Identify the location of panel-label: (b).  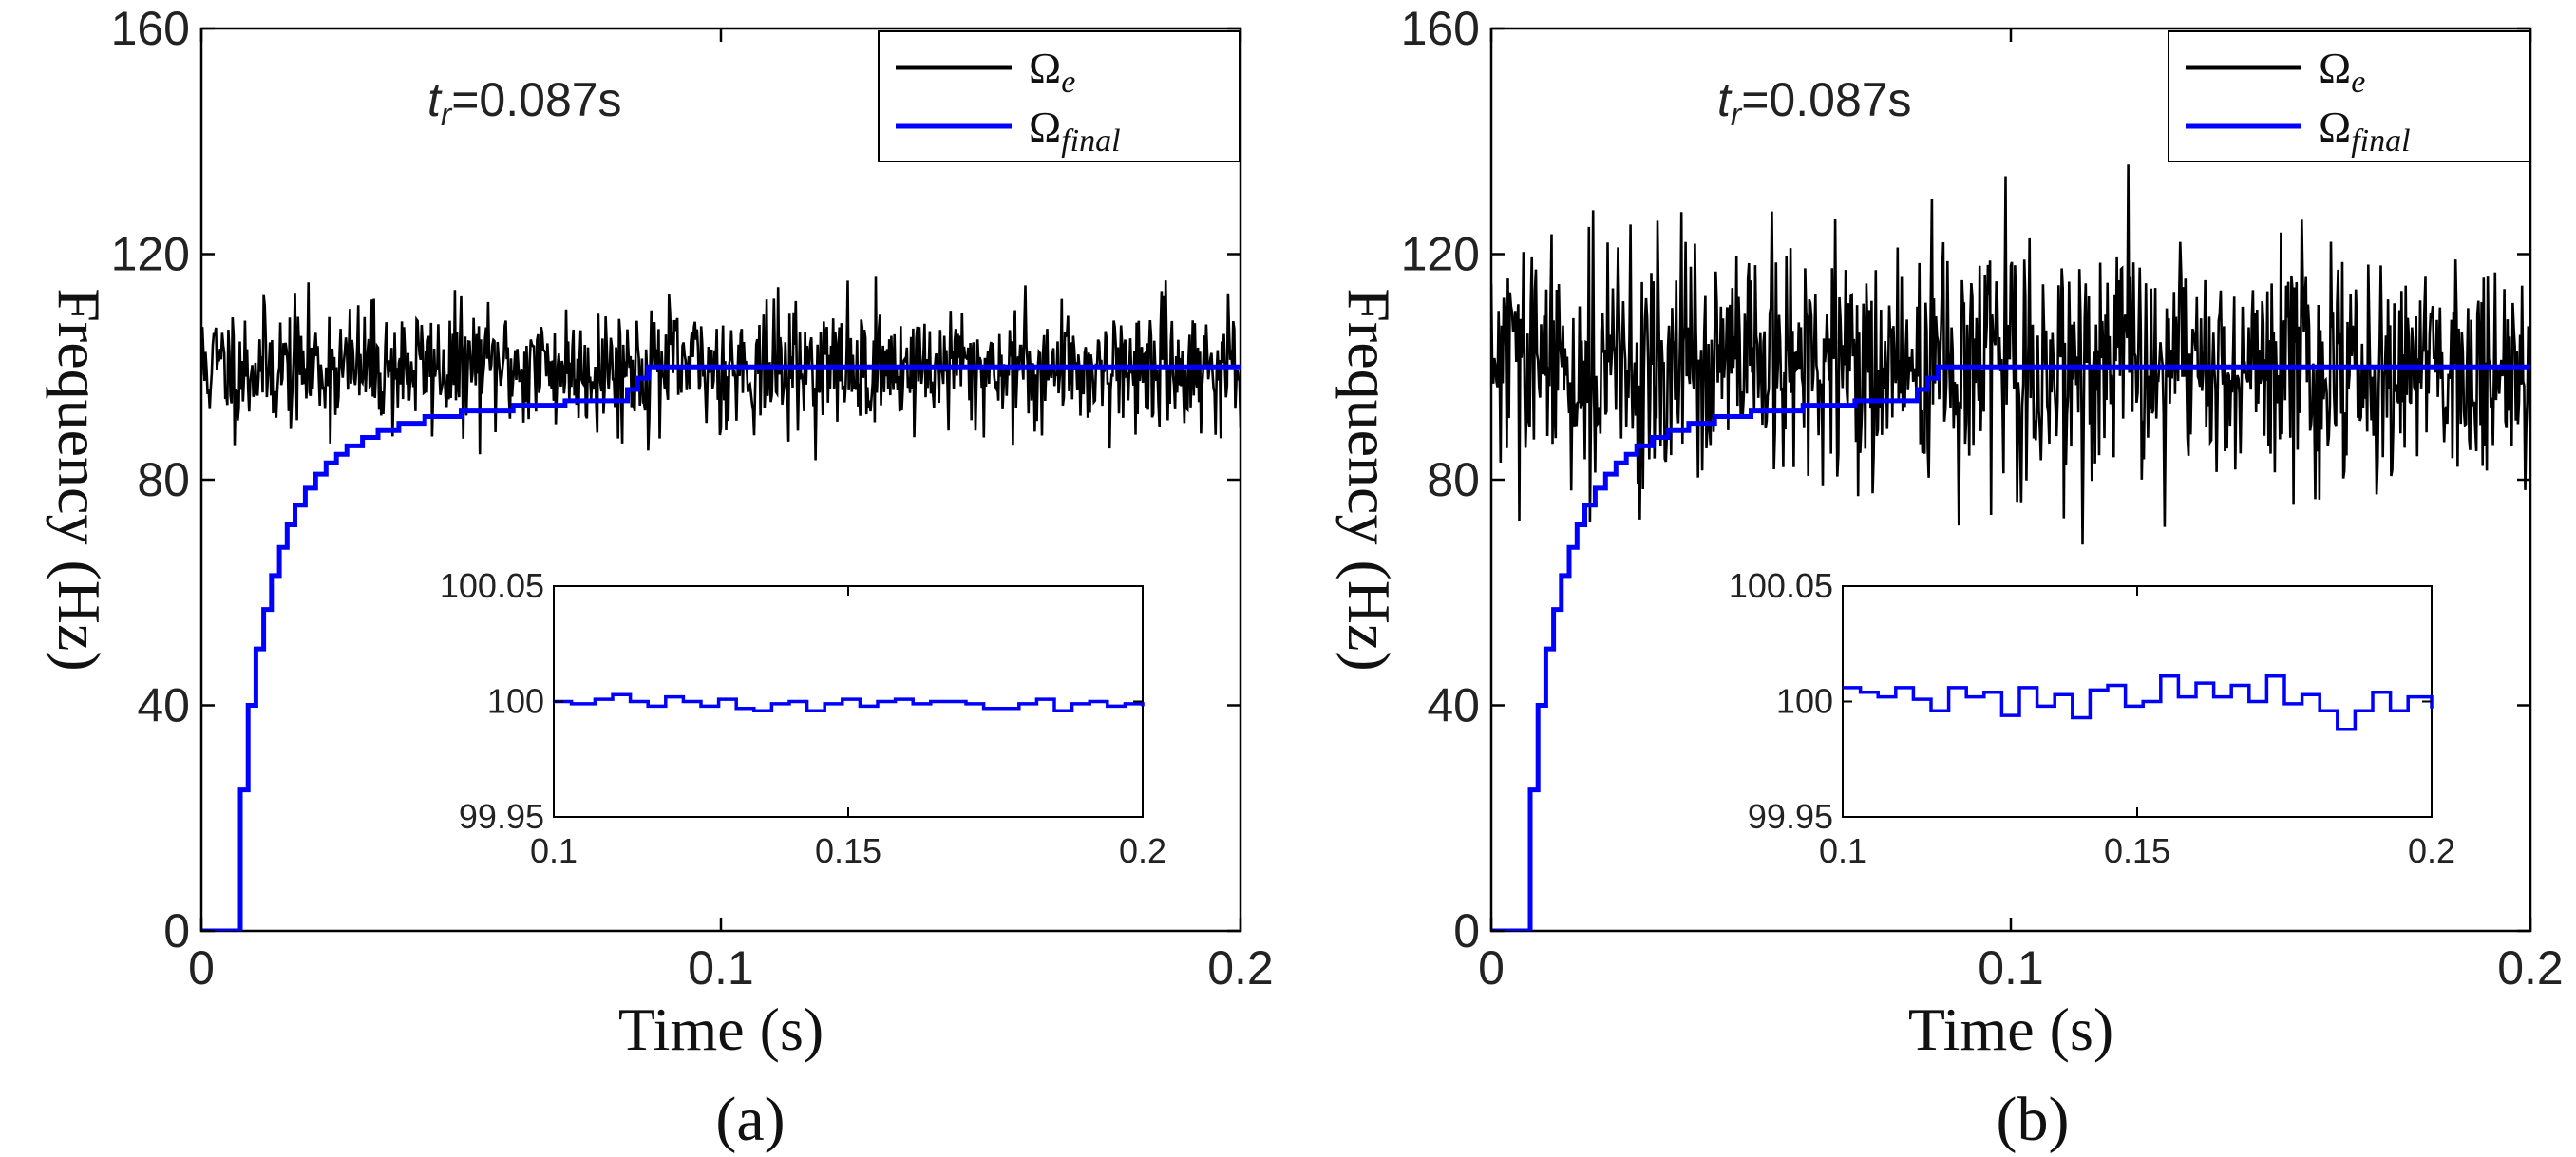
(2033, 1120).